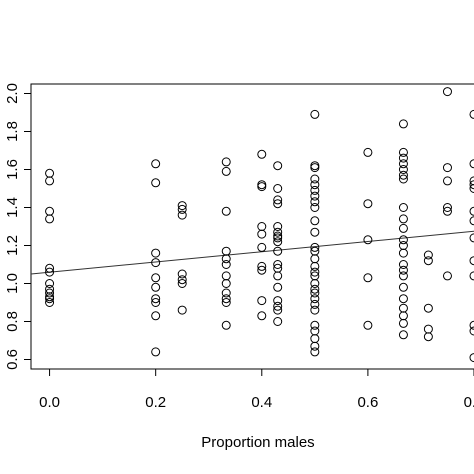 This screenshot has height=474, width=474. Describe the element at coordinates (155, 402) in the screenshot. I see `x-tick-label: 0.2` at that location.